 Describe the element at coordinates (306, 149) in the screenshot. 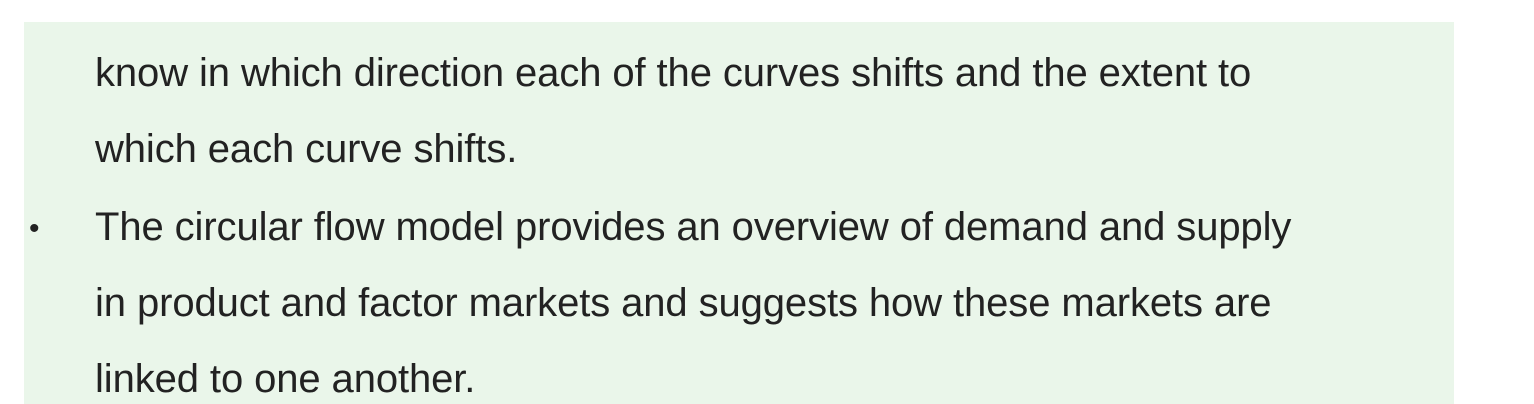

I see `paragraph-line-2: which each curve shifts.` at that location.